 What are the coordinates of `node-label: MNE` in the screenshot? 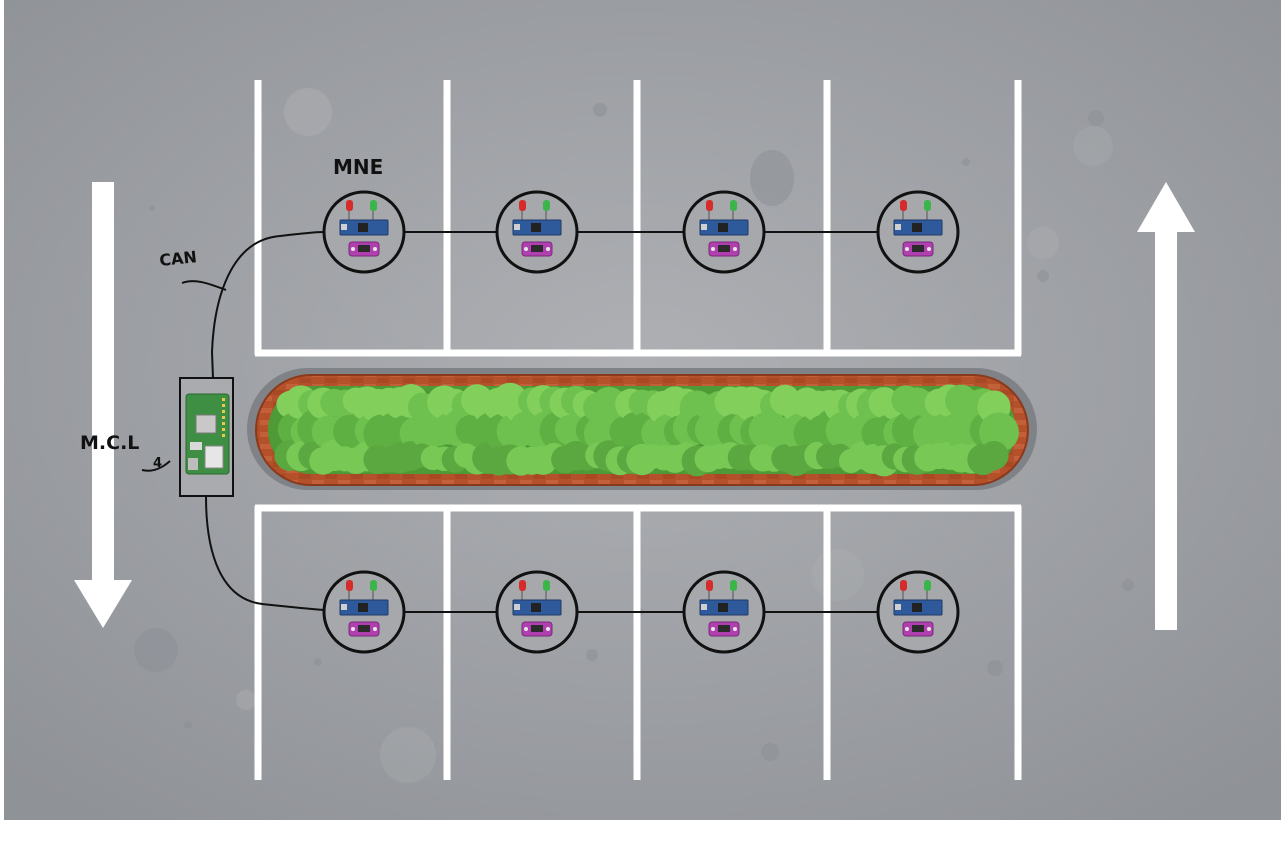 It's located at (358, 167).